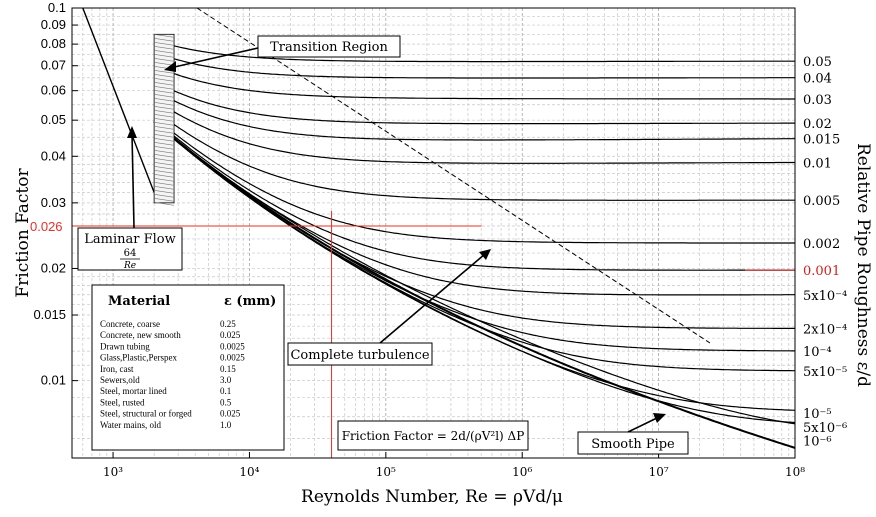  What do you see at coordinates (130, 253) in the screenshot?
I see `laminar-formula-numerator: 64` at bounding box center [130, 253].